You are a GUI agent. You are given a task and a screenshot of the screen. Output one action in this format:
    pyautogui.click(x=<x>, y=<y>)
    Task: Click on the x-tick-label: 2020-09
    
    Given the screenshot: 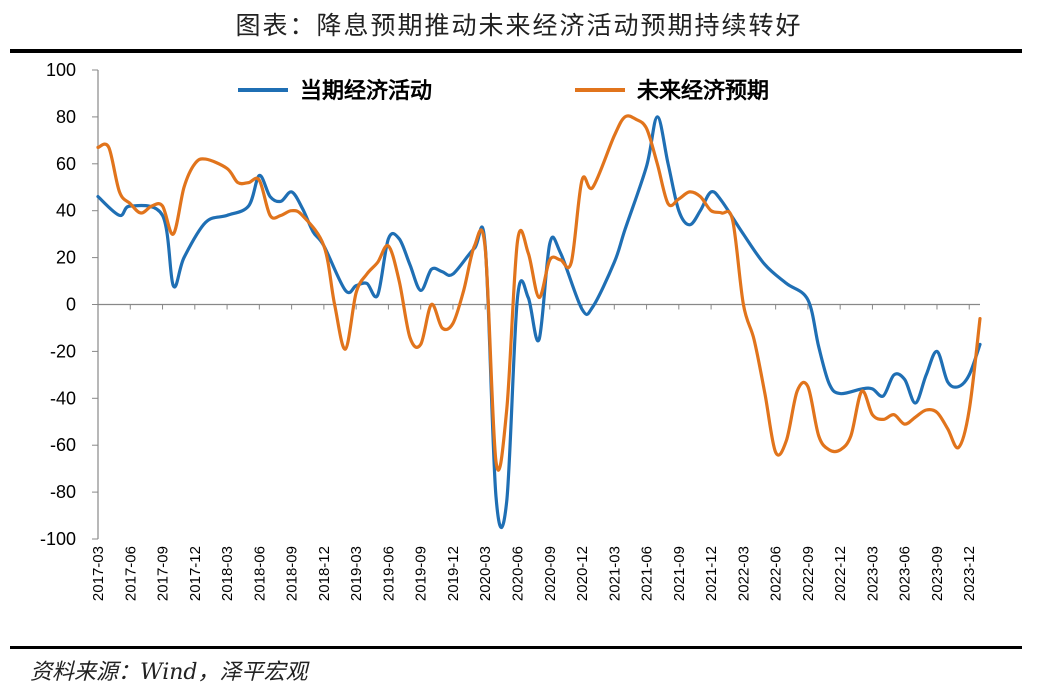 What is the action you would take?
    pyautogui.click(x=550, y=573)
    